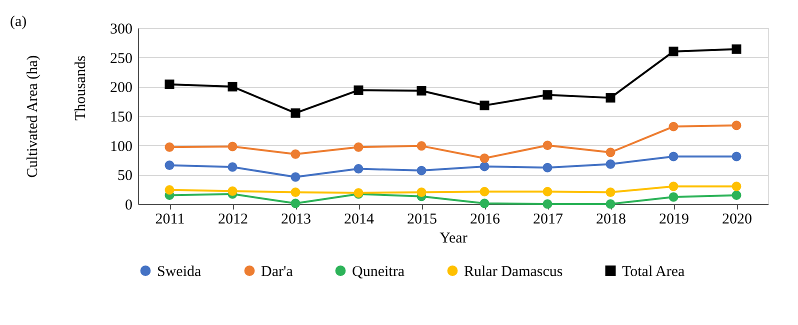 Image resolution: width=798 pixels, height=325 pixels. What do you see at coordinates (233, 220) in the screenshot?
I see `x-tick-label: 2012` at bounding box center [233, 220].